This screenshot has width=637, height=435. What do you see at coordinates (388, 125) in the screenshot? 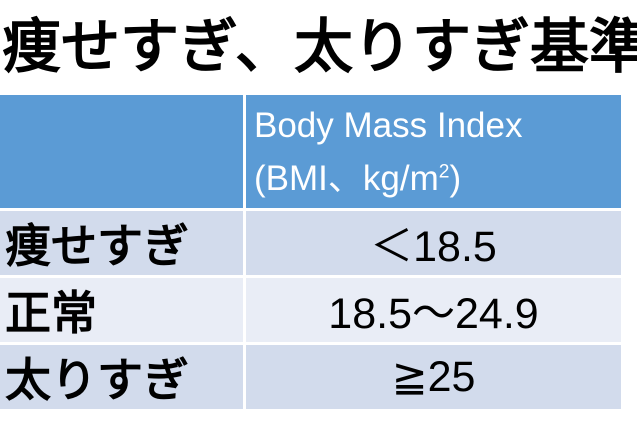
I see `bmi-header-line1: Body Mass Index` at bounding box center [388, 125].